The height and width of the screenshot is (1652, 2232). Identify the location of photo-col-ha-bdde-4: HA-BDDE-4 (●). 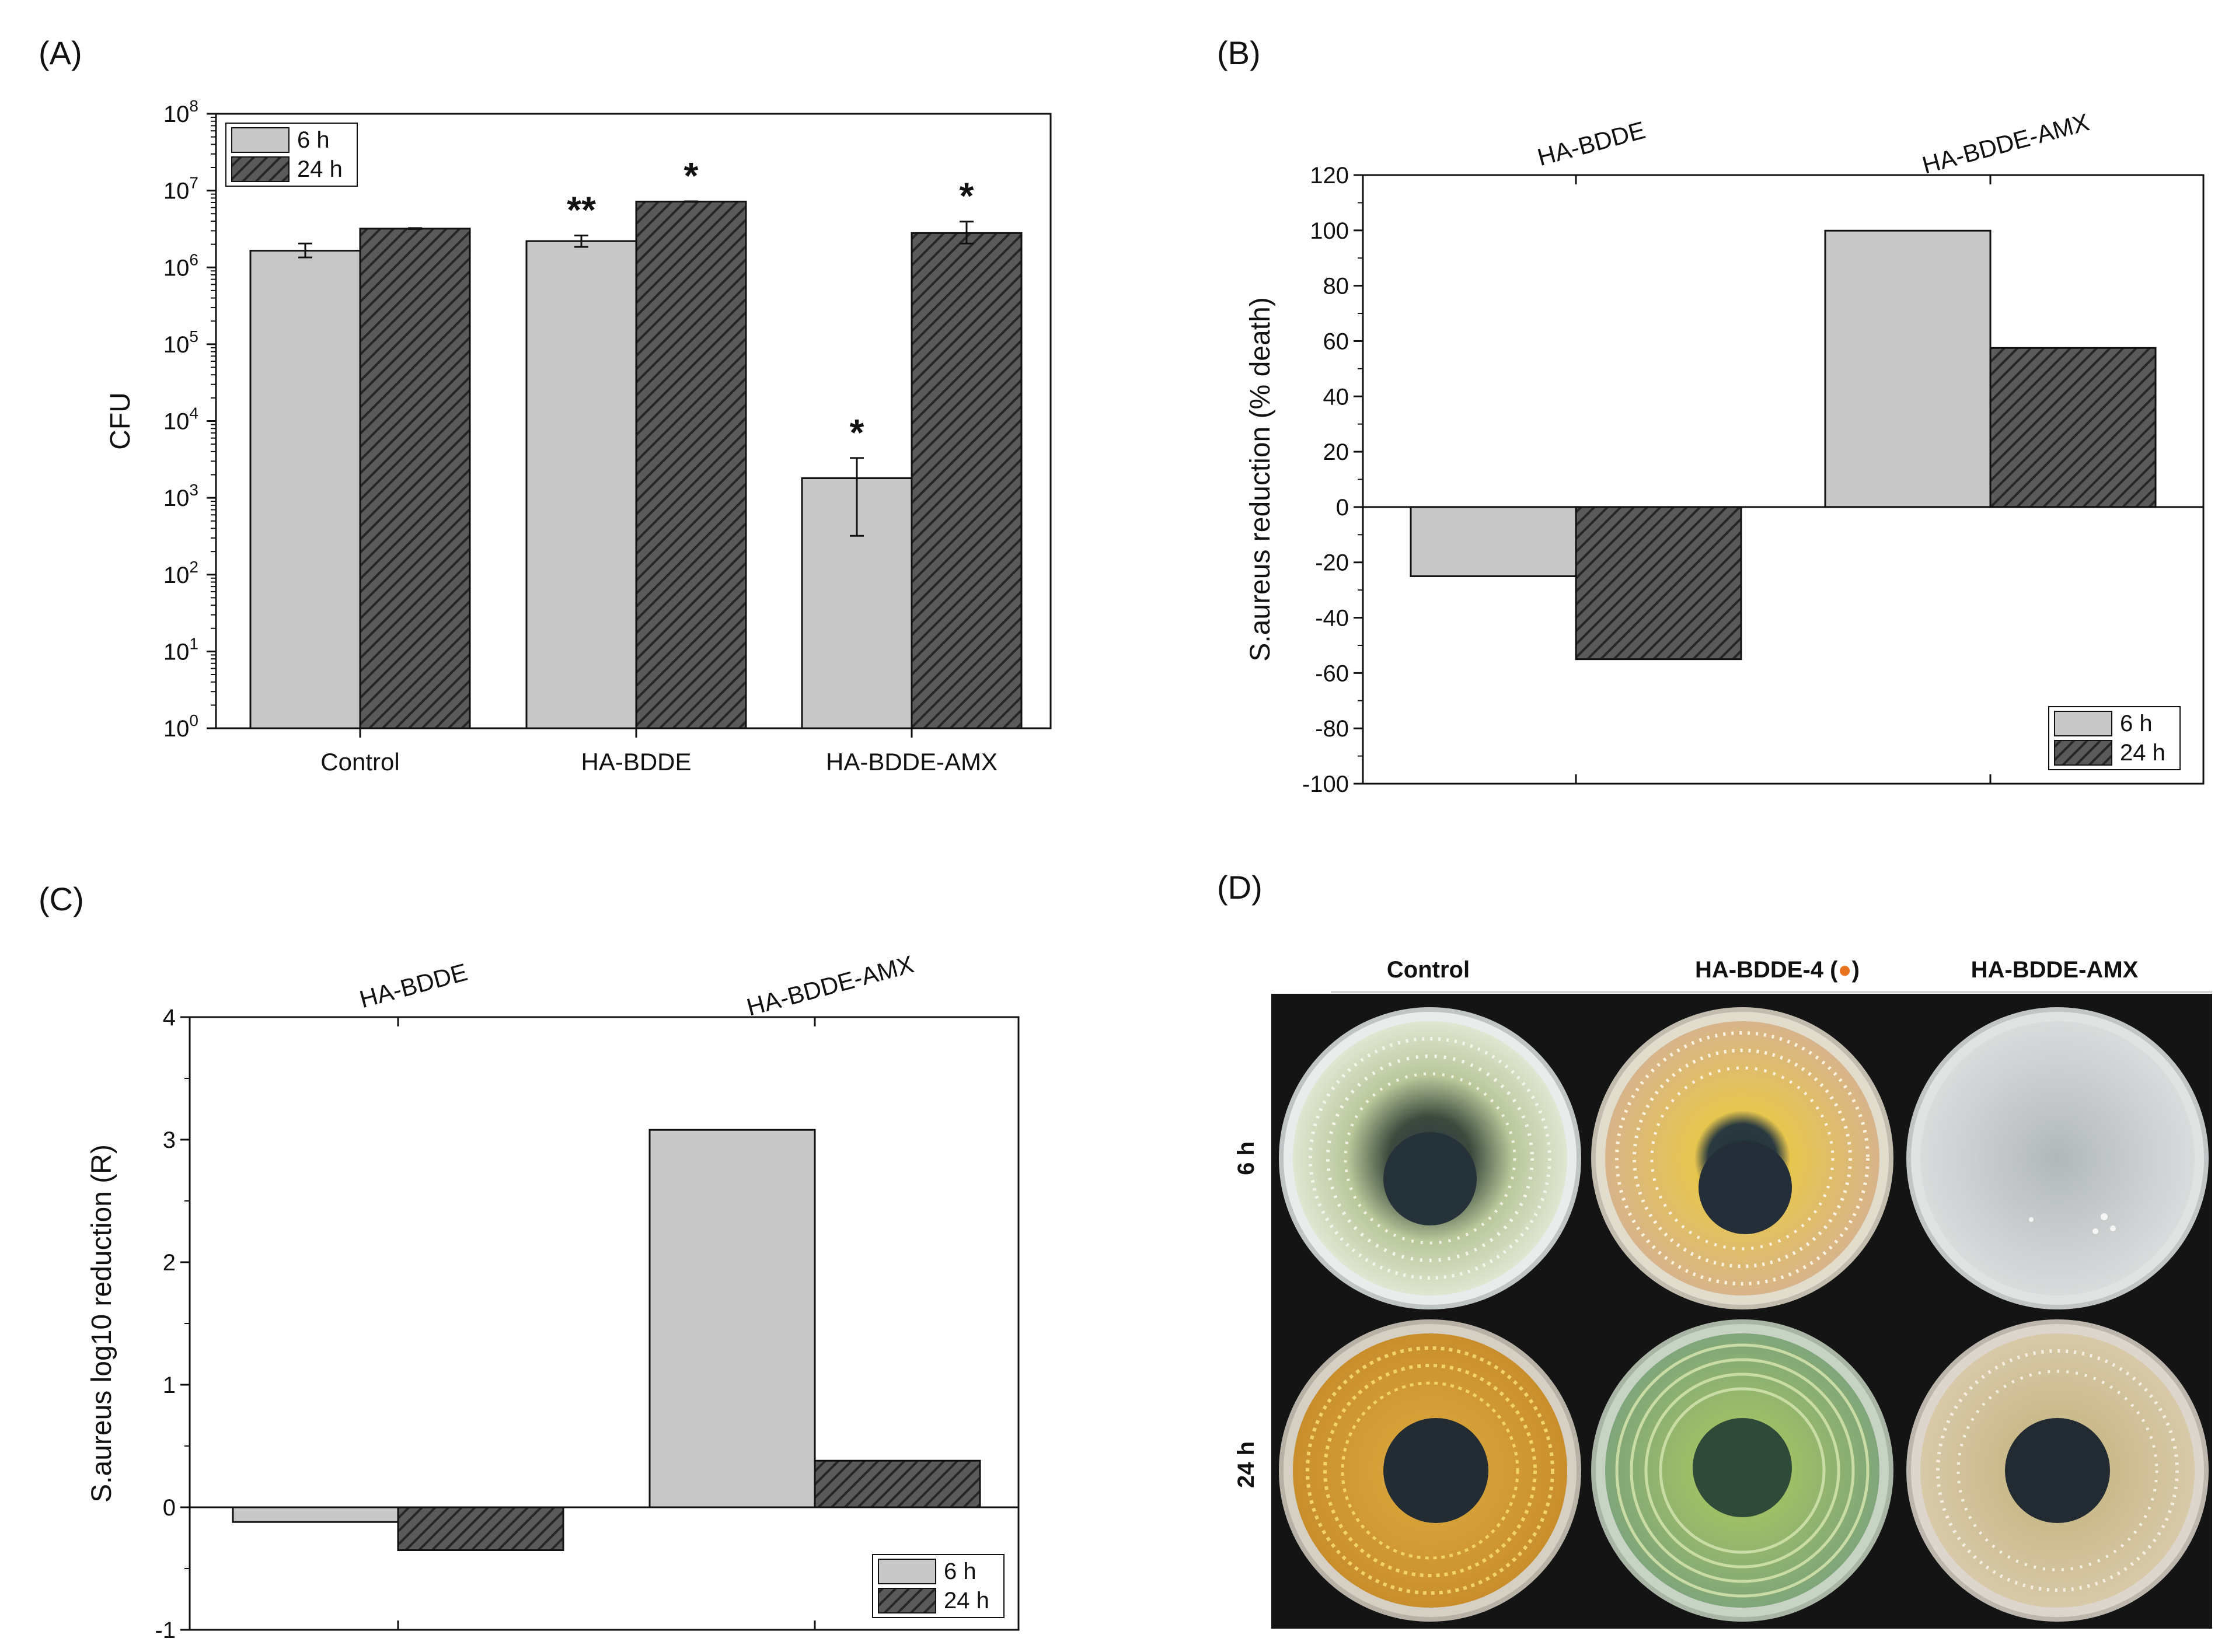
(1777, 970).